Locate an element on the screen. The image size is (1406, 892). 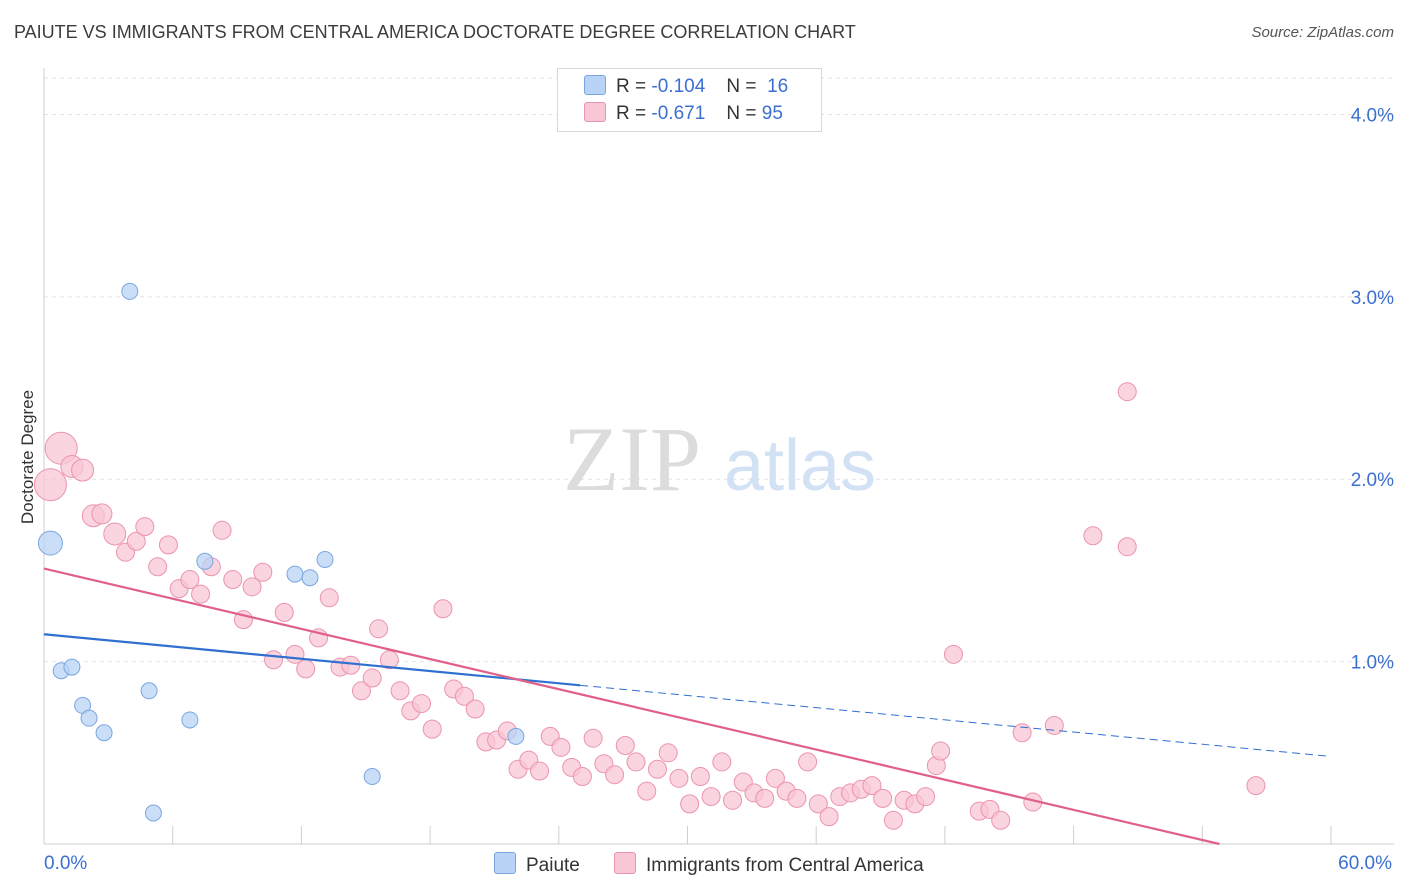
legend-row-central: R = -0.671 N = 95 is located at coordinates (683, 114).